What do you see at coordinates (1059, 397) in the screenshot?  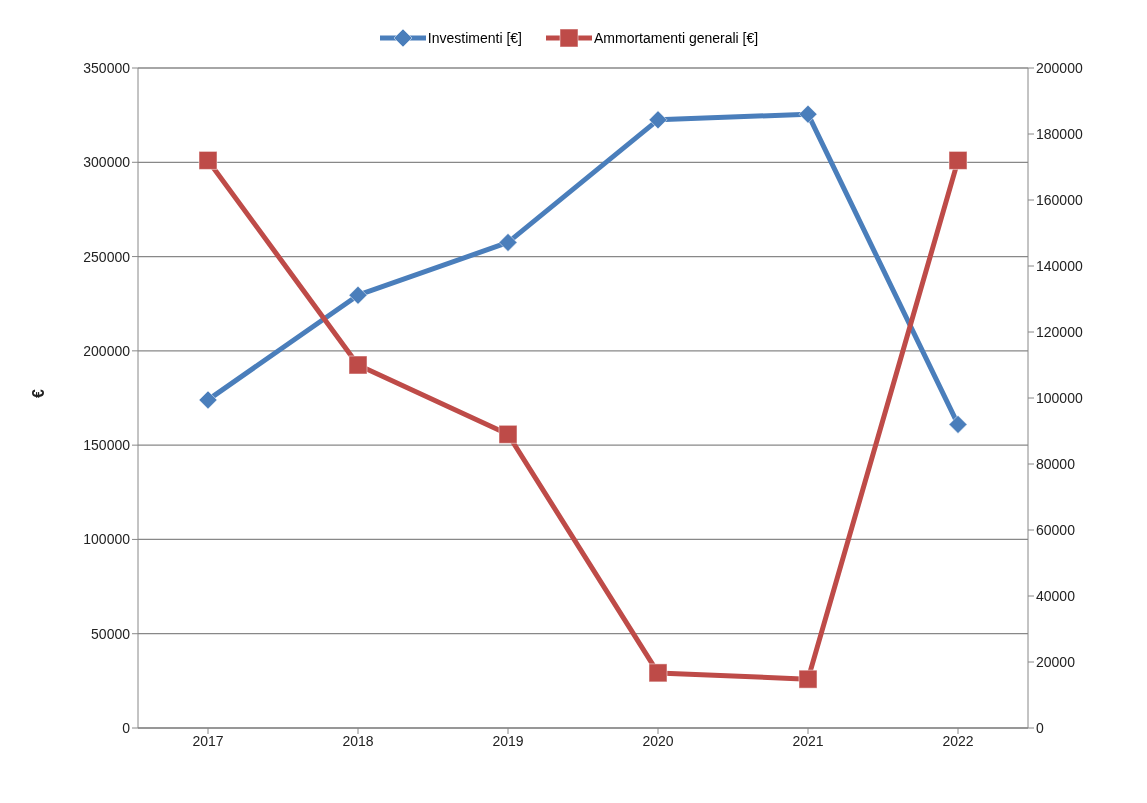 I see `y2-tick-label: 100000` at bounding box center [1059, 397].